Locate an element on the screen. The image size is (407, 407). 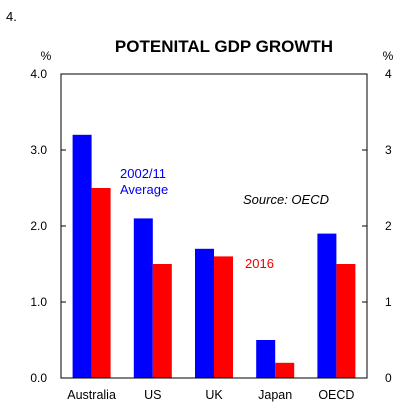
bar-oecd-series1 is located at coordinates (327, 305).